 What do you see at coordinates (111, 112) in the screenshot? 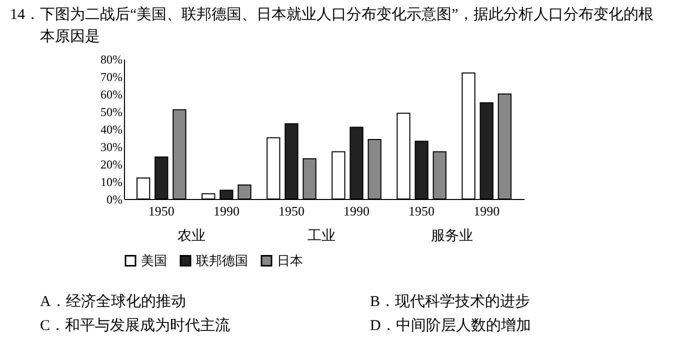
I see `y-tick-label: 50%` at bounding box center [111, 112].